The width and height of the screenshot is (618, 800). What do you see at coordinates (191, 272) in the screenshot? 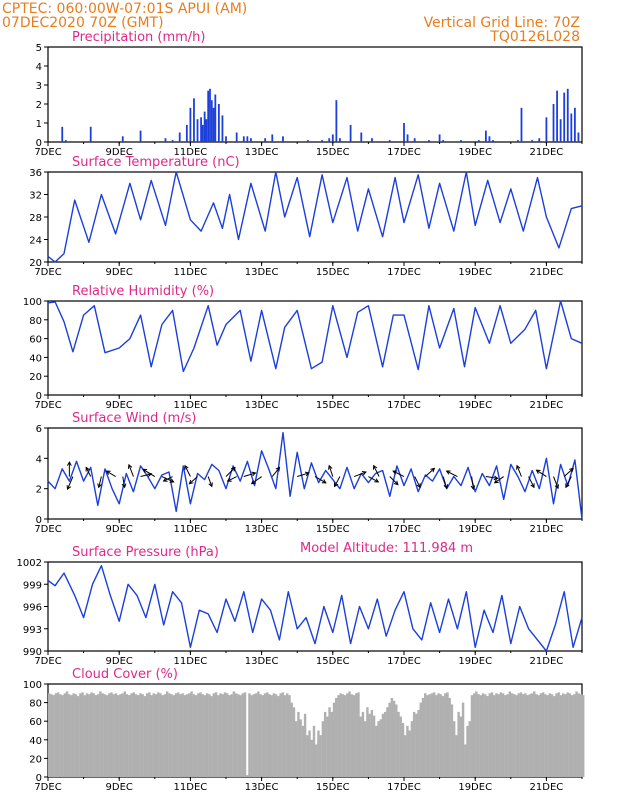
I see `temperature-xtick-label: 11DEC` at bounding box center [191, 272].